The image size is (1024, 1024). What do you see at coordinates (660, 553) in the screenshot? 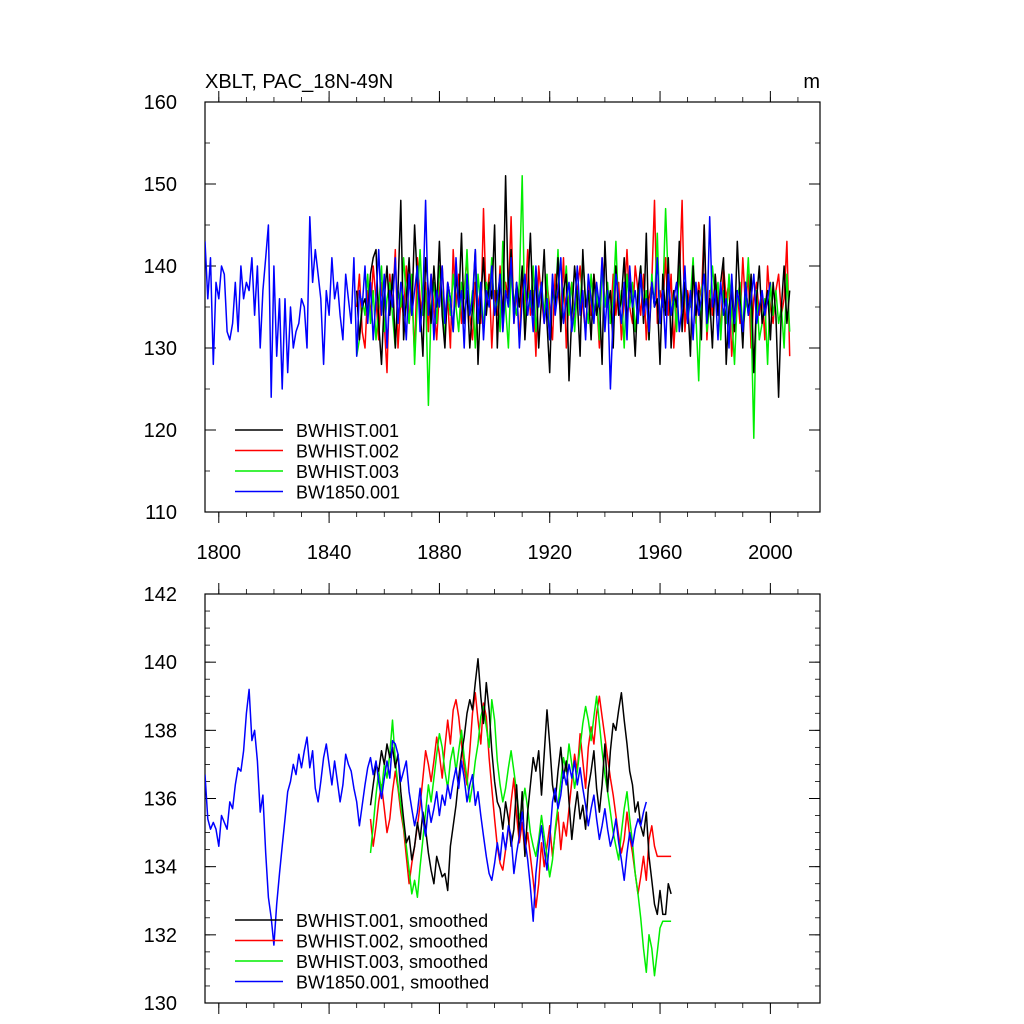
I see `x-tick-label: 1960` at bounding box center [660, 553].